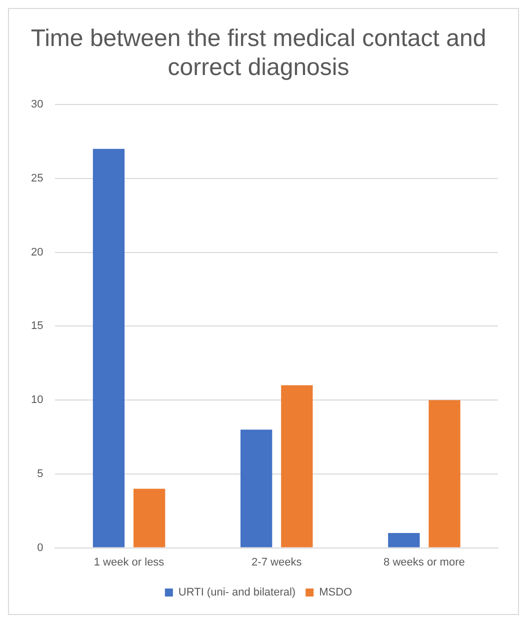 This screenshot has height=621, width=525. What do you see at coordinates (336, 592) in the screenshot?
I see `legend-label: MSDO` at bounding box center [336, 592].